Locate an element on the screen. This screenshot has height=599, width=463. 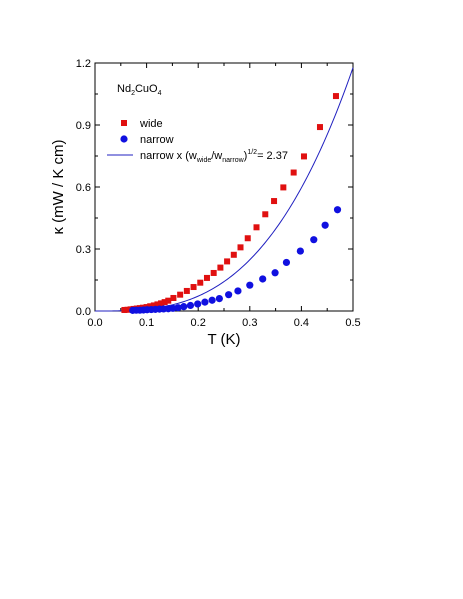
sample-label-sub2: 4 is located at coordinates (160, 93).